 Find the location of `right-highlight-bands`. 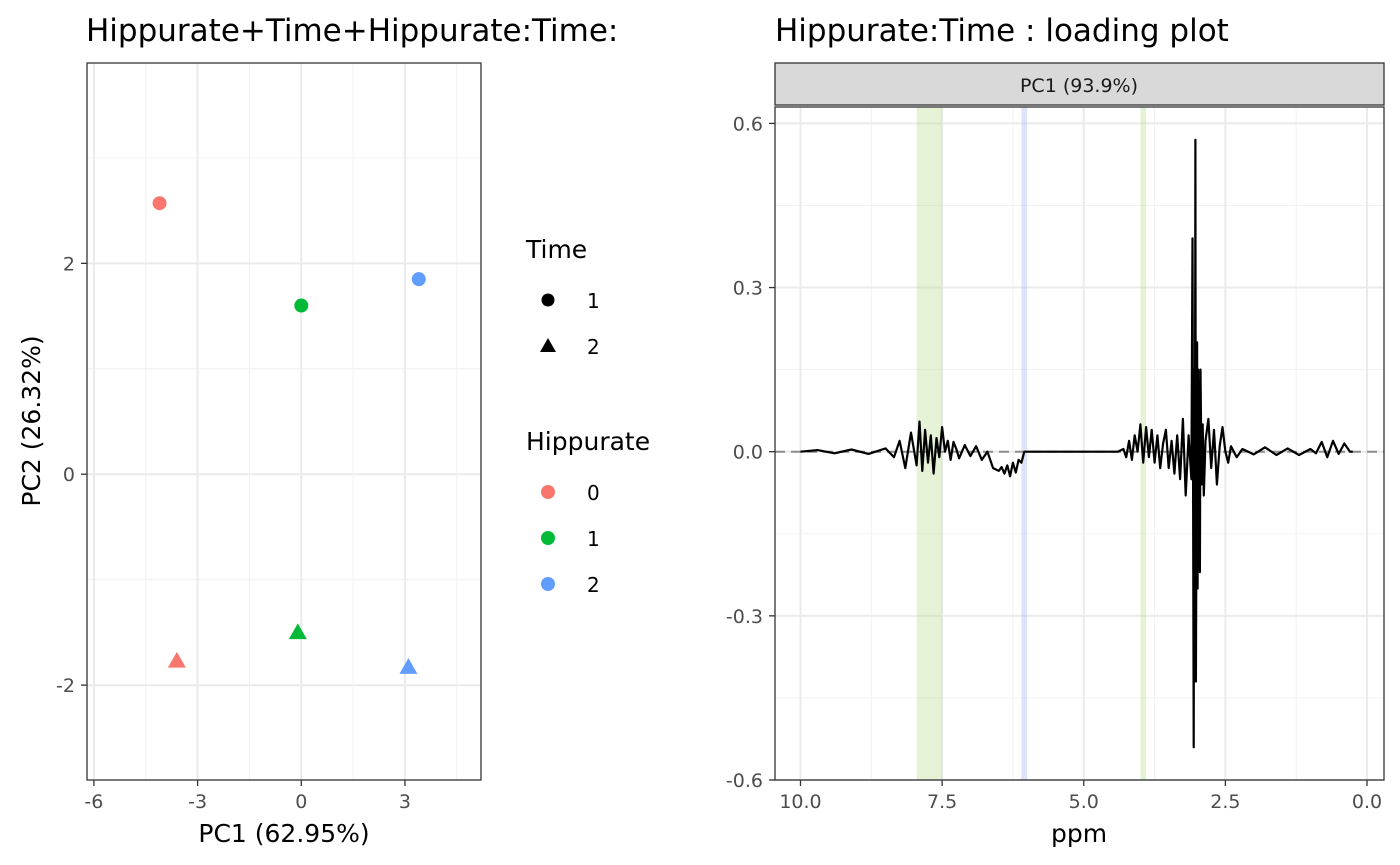

right-highlight-bands is located at coordinates (1031, 443).